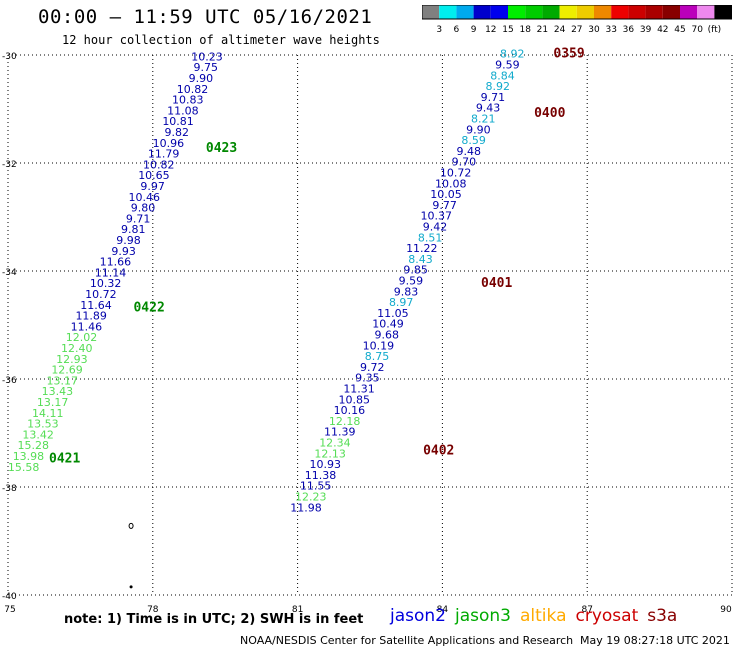 The image size is (740, 650). What do you see at coordinates (386, 335) in the screenshot?
I see `wave-height-value: 9.68` at bounding box center [386, 335].